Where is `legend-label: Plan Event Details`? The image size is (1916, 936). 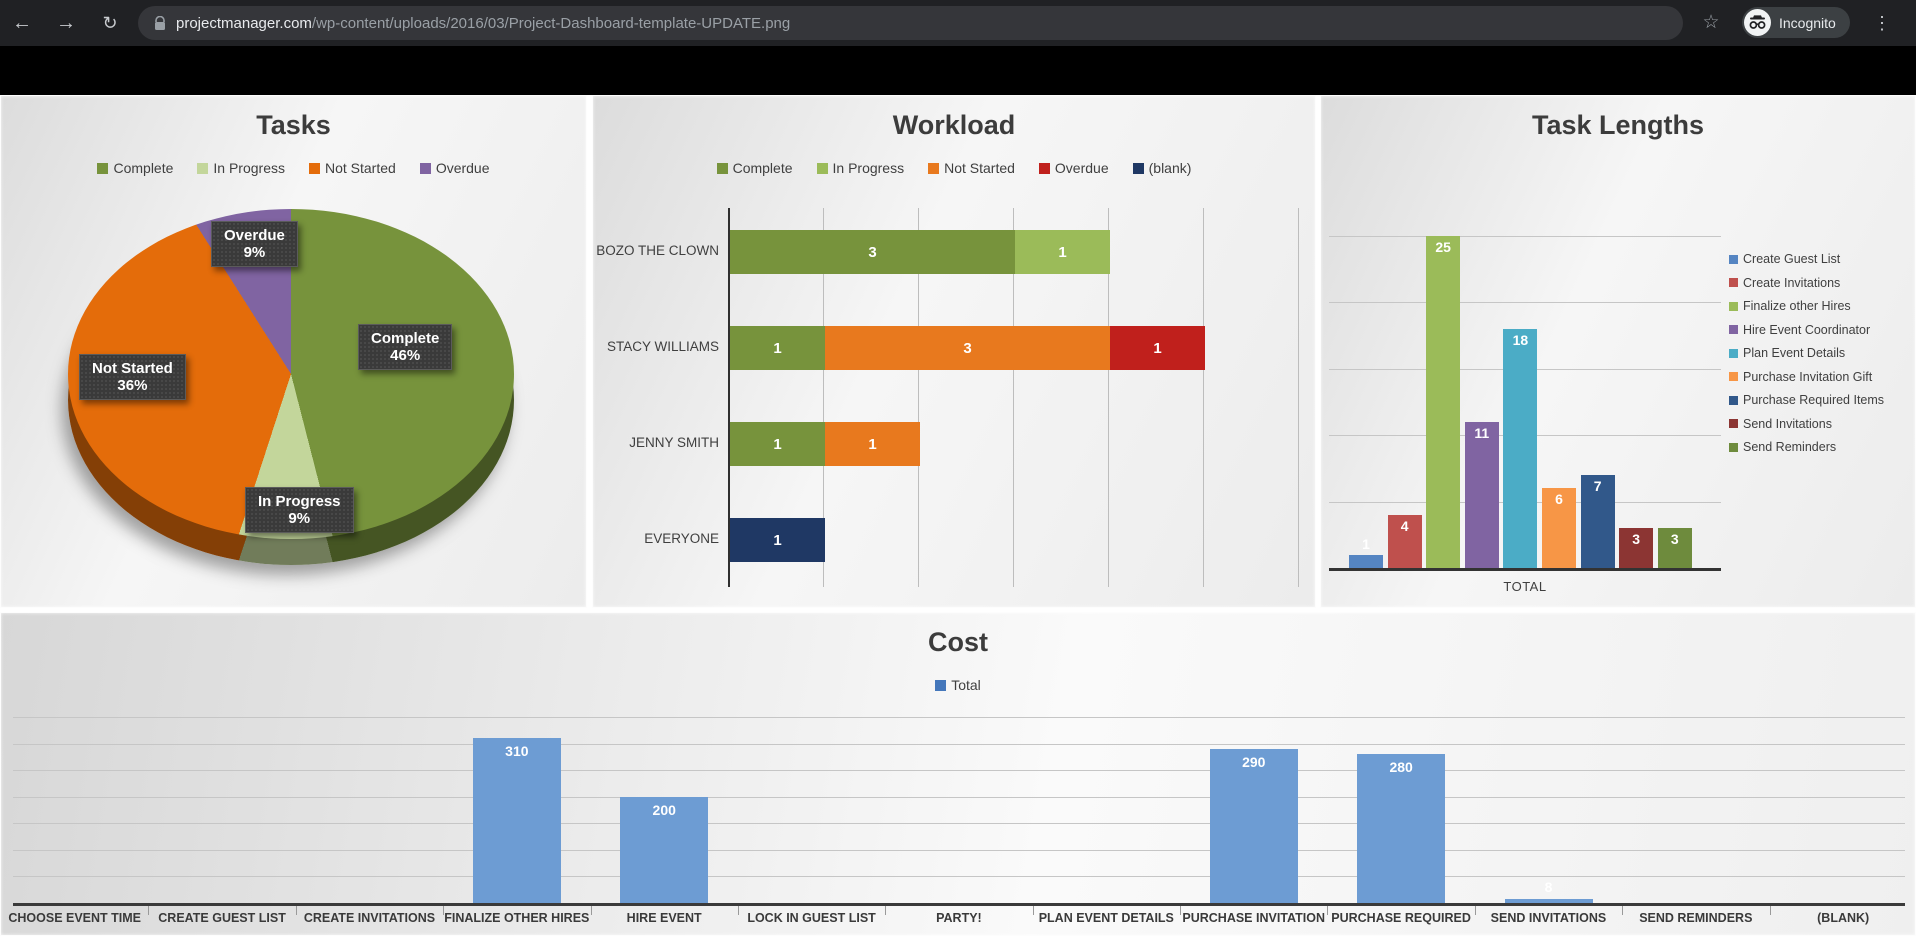
legend-label: Plan Event Details is located at coordinates (1794, 353).